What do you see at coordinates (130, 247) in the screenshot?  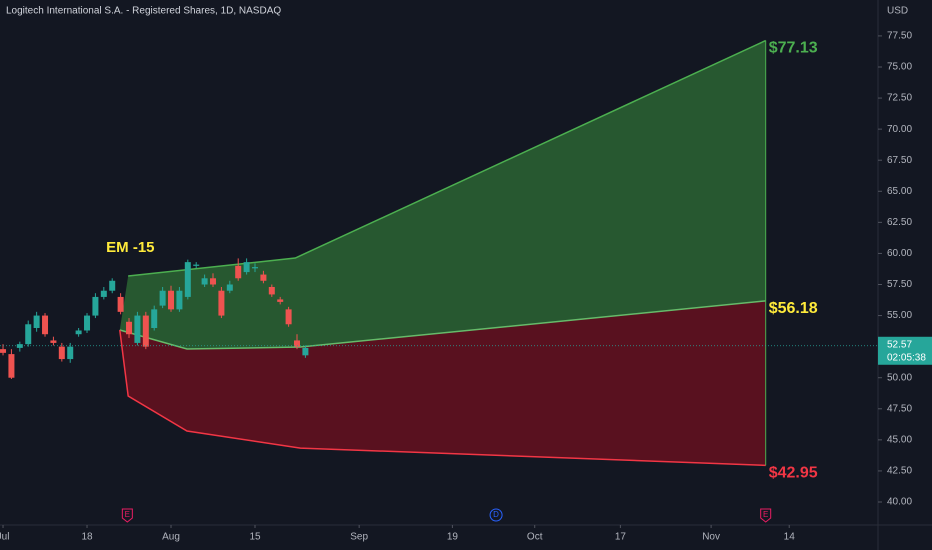 I see `annotation: EM -15` at bounding box center [130, 247].